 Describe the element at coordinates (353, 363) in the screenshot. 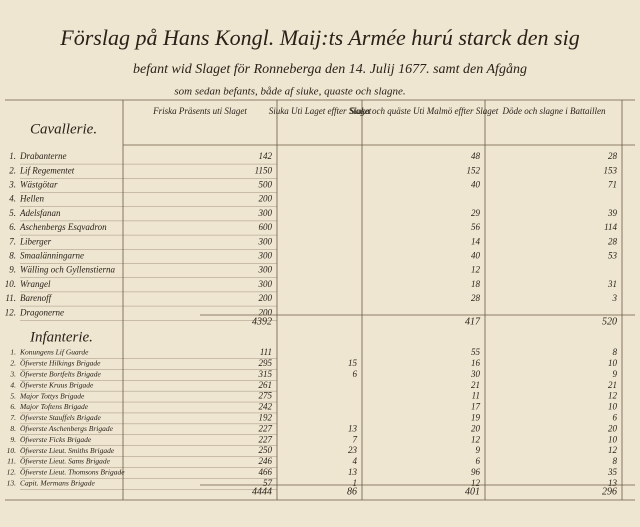

I see `cell-value: 15` at that location.